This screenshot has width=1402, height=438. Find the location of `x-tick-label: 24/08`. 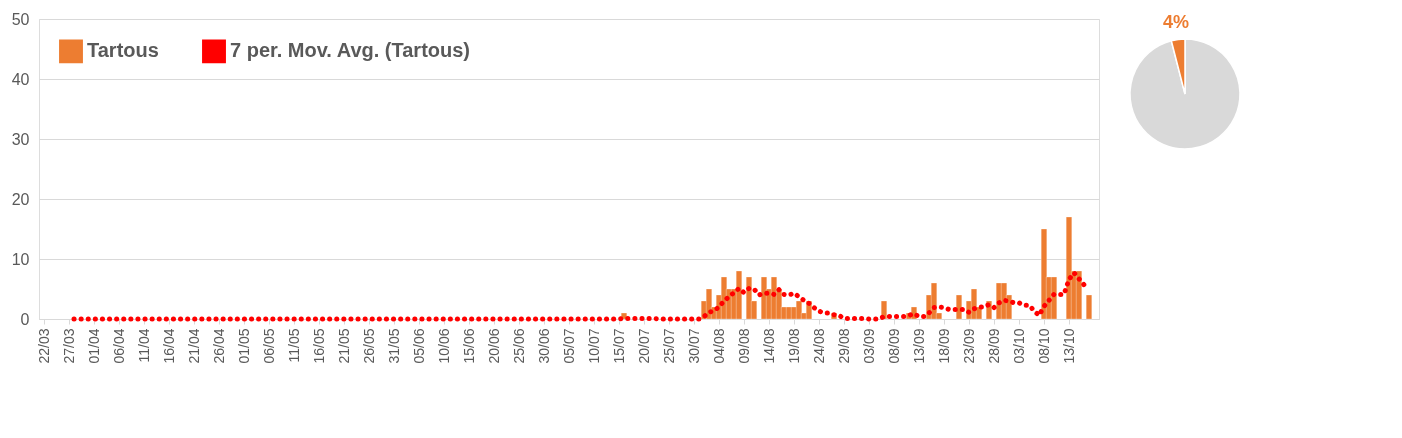

x-tick-label: 24/08 is located at coordinates (818, 346).